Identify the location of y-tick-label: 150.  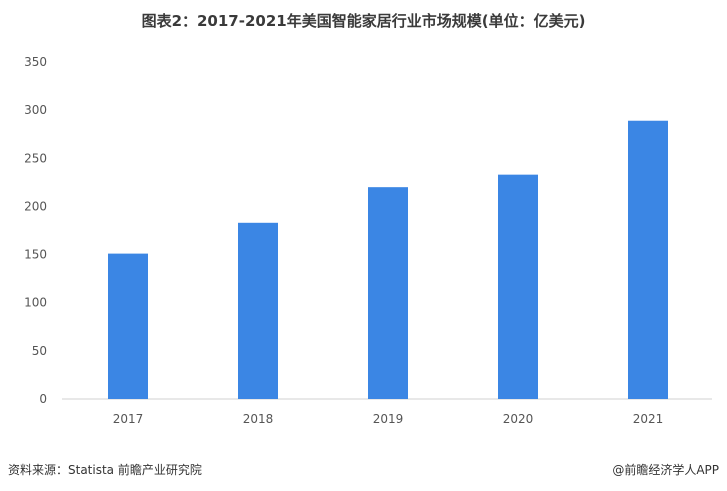
(35, 255).